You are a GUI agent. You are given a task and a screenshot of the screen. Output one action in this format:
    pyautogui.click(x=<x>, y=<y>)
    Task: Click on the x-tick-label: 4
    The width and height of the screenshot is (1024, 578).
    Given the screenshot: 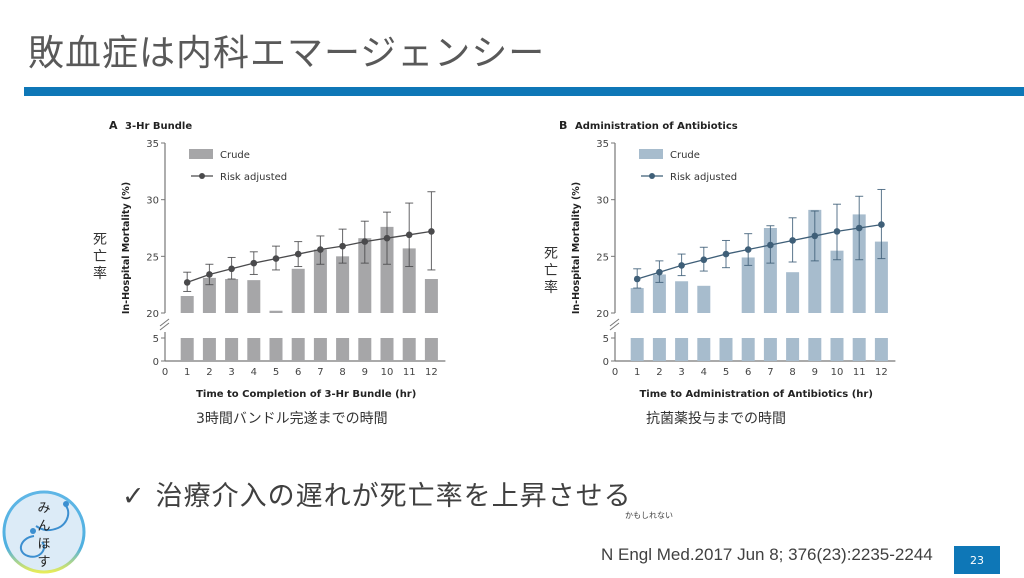 What is the action you would take?
    pyautogui.click(x=704, y=372)
    